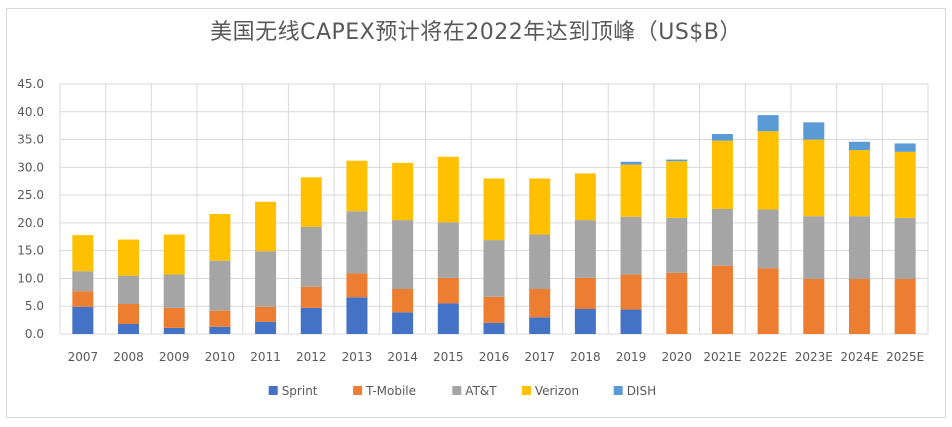 The image size is (952, 427). What do you see at coordinates (357, 242) in the screenshot?
I see `bar-at-t-2013` at bounding box center [357, 242].